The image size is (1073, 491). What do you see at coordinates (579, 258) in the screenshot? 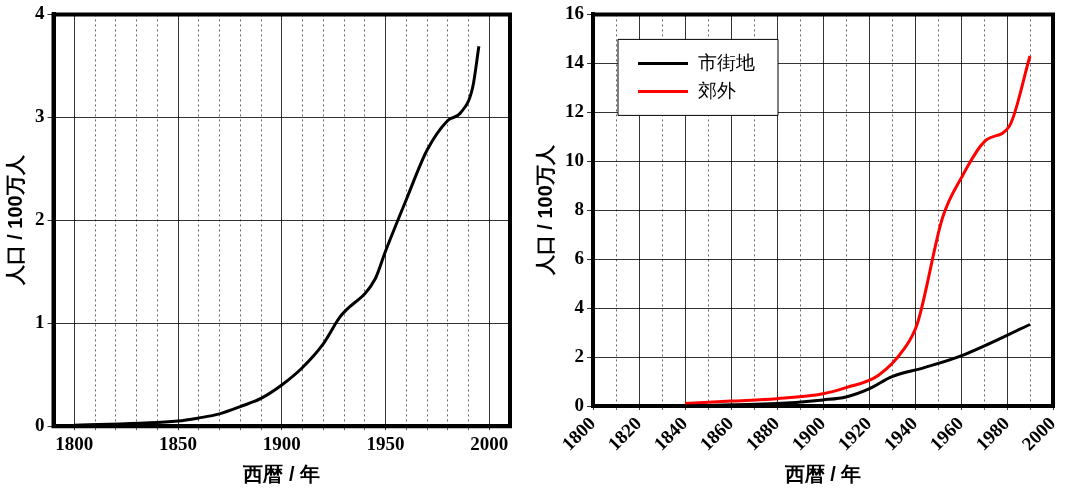
I see `y-tick-label: 6` at bounding box center [579, 258].